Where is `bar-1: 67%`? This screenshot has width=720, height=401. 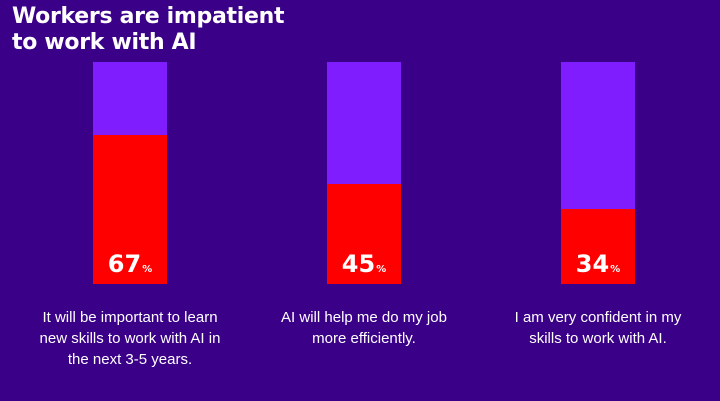
bar-1: 67% is located at coordinates (130, 173).